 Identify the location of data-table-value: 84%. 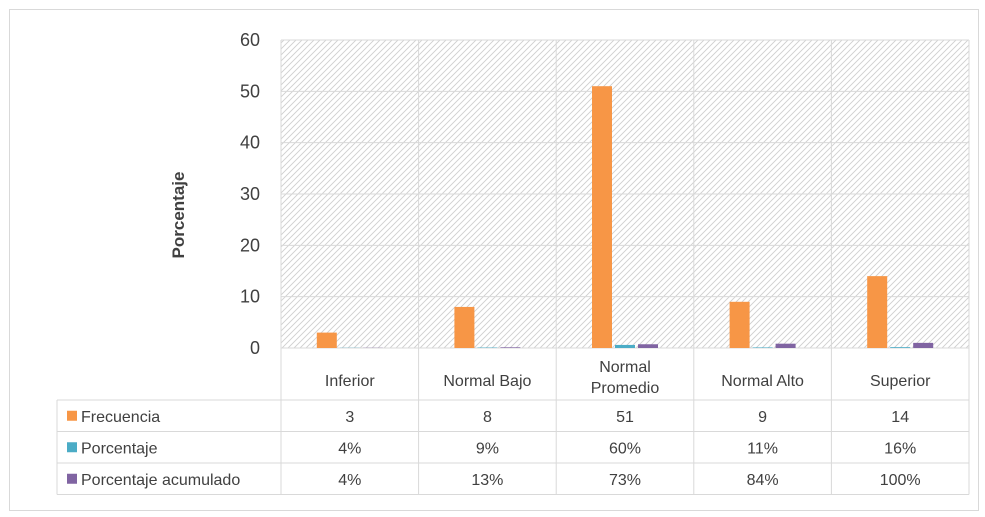
(763, 480).